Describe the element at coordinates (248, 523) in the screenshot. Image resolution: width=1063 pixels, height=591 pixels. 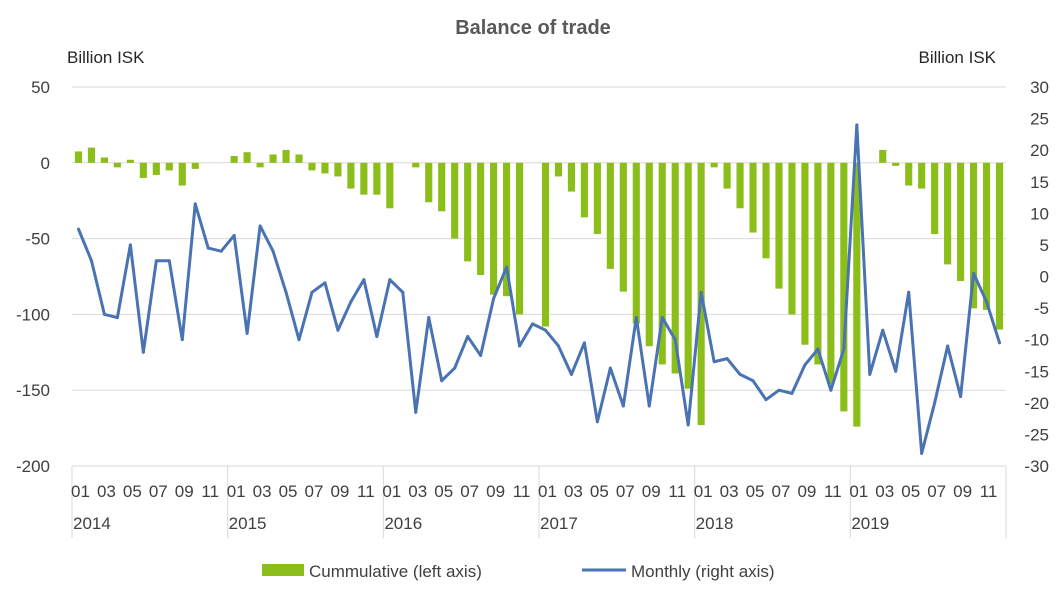
I see `year-label: 2015` at that location.